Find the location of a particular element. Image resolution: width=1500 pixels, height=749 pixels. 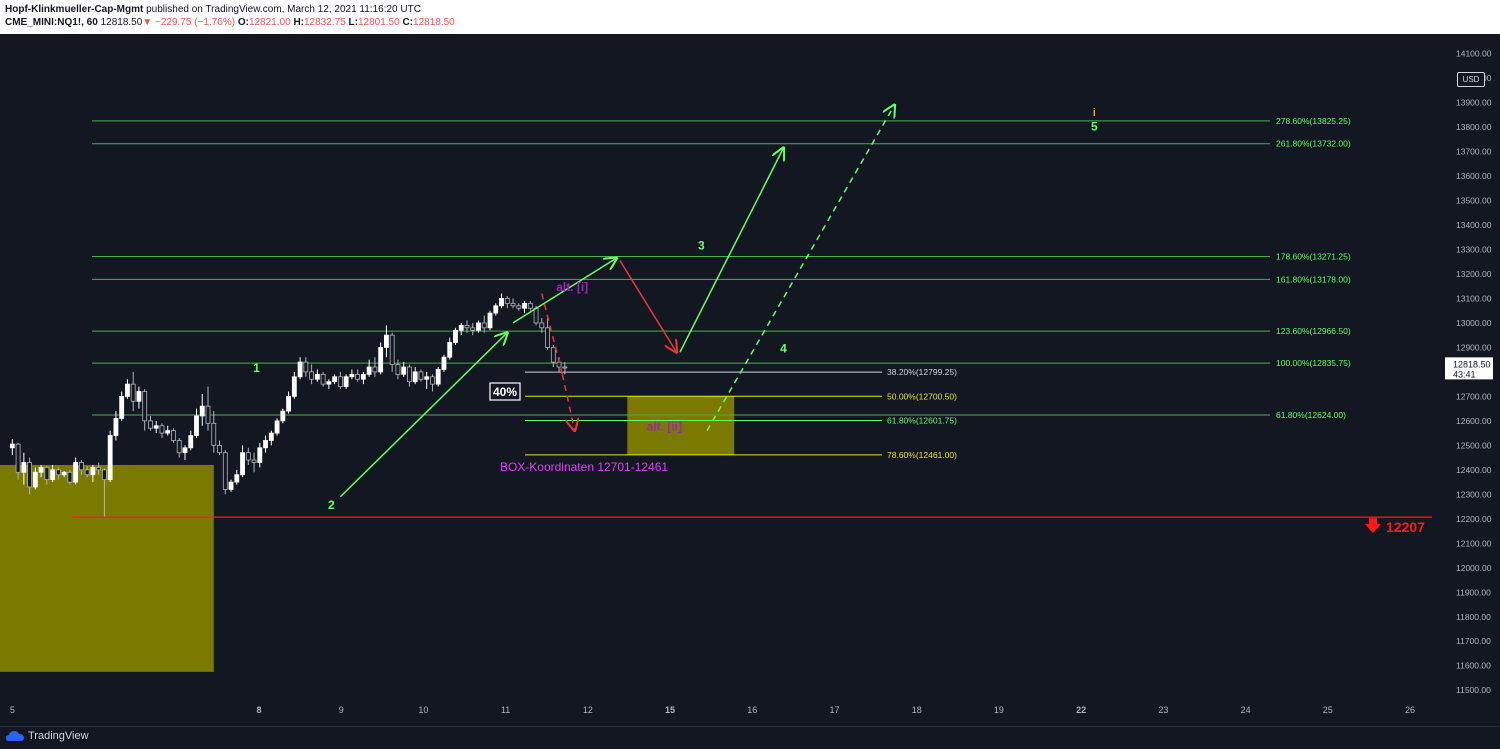

tradingview-logo: TradingView is located at coordinates (47, 736).